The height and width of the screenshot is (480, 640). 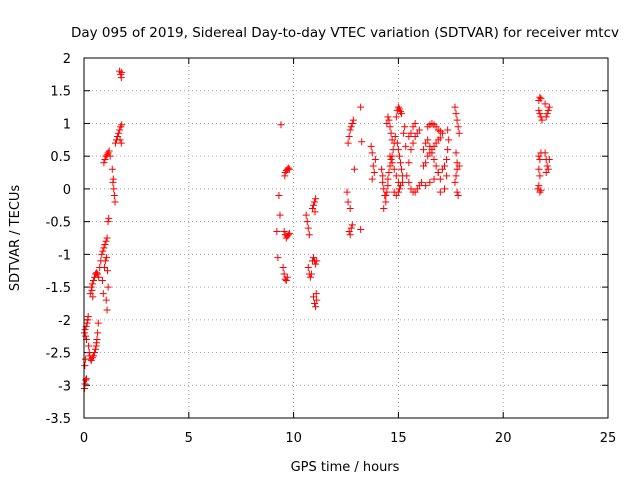 What do you see at coordinates (345, 467) in the screenshot?
I see `x-axis-label: GPS time / hours` at bounding box center [345, 467].